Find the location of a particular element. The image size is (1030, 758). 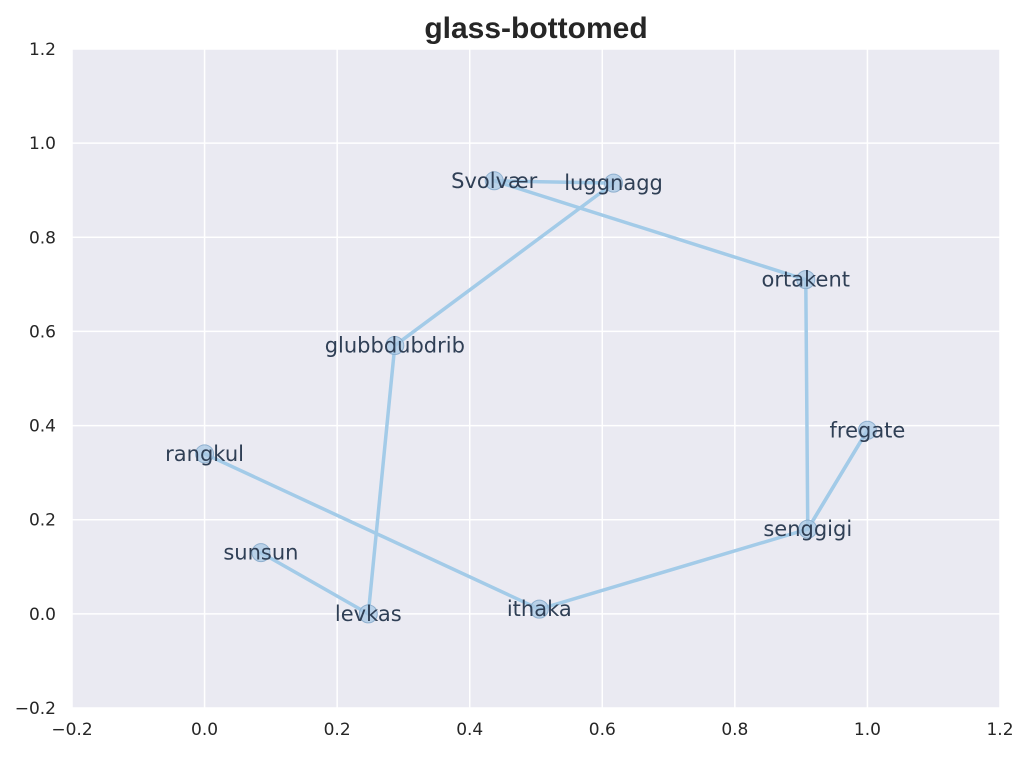

y-tick-label: 1.2 is located at coordinates (42, 50).